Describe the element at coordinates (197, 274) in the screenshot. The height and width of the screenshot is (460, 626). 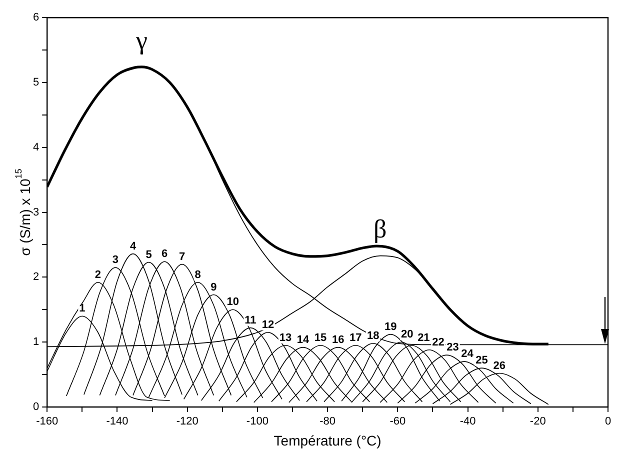
I see `series-label: 8` at that location.